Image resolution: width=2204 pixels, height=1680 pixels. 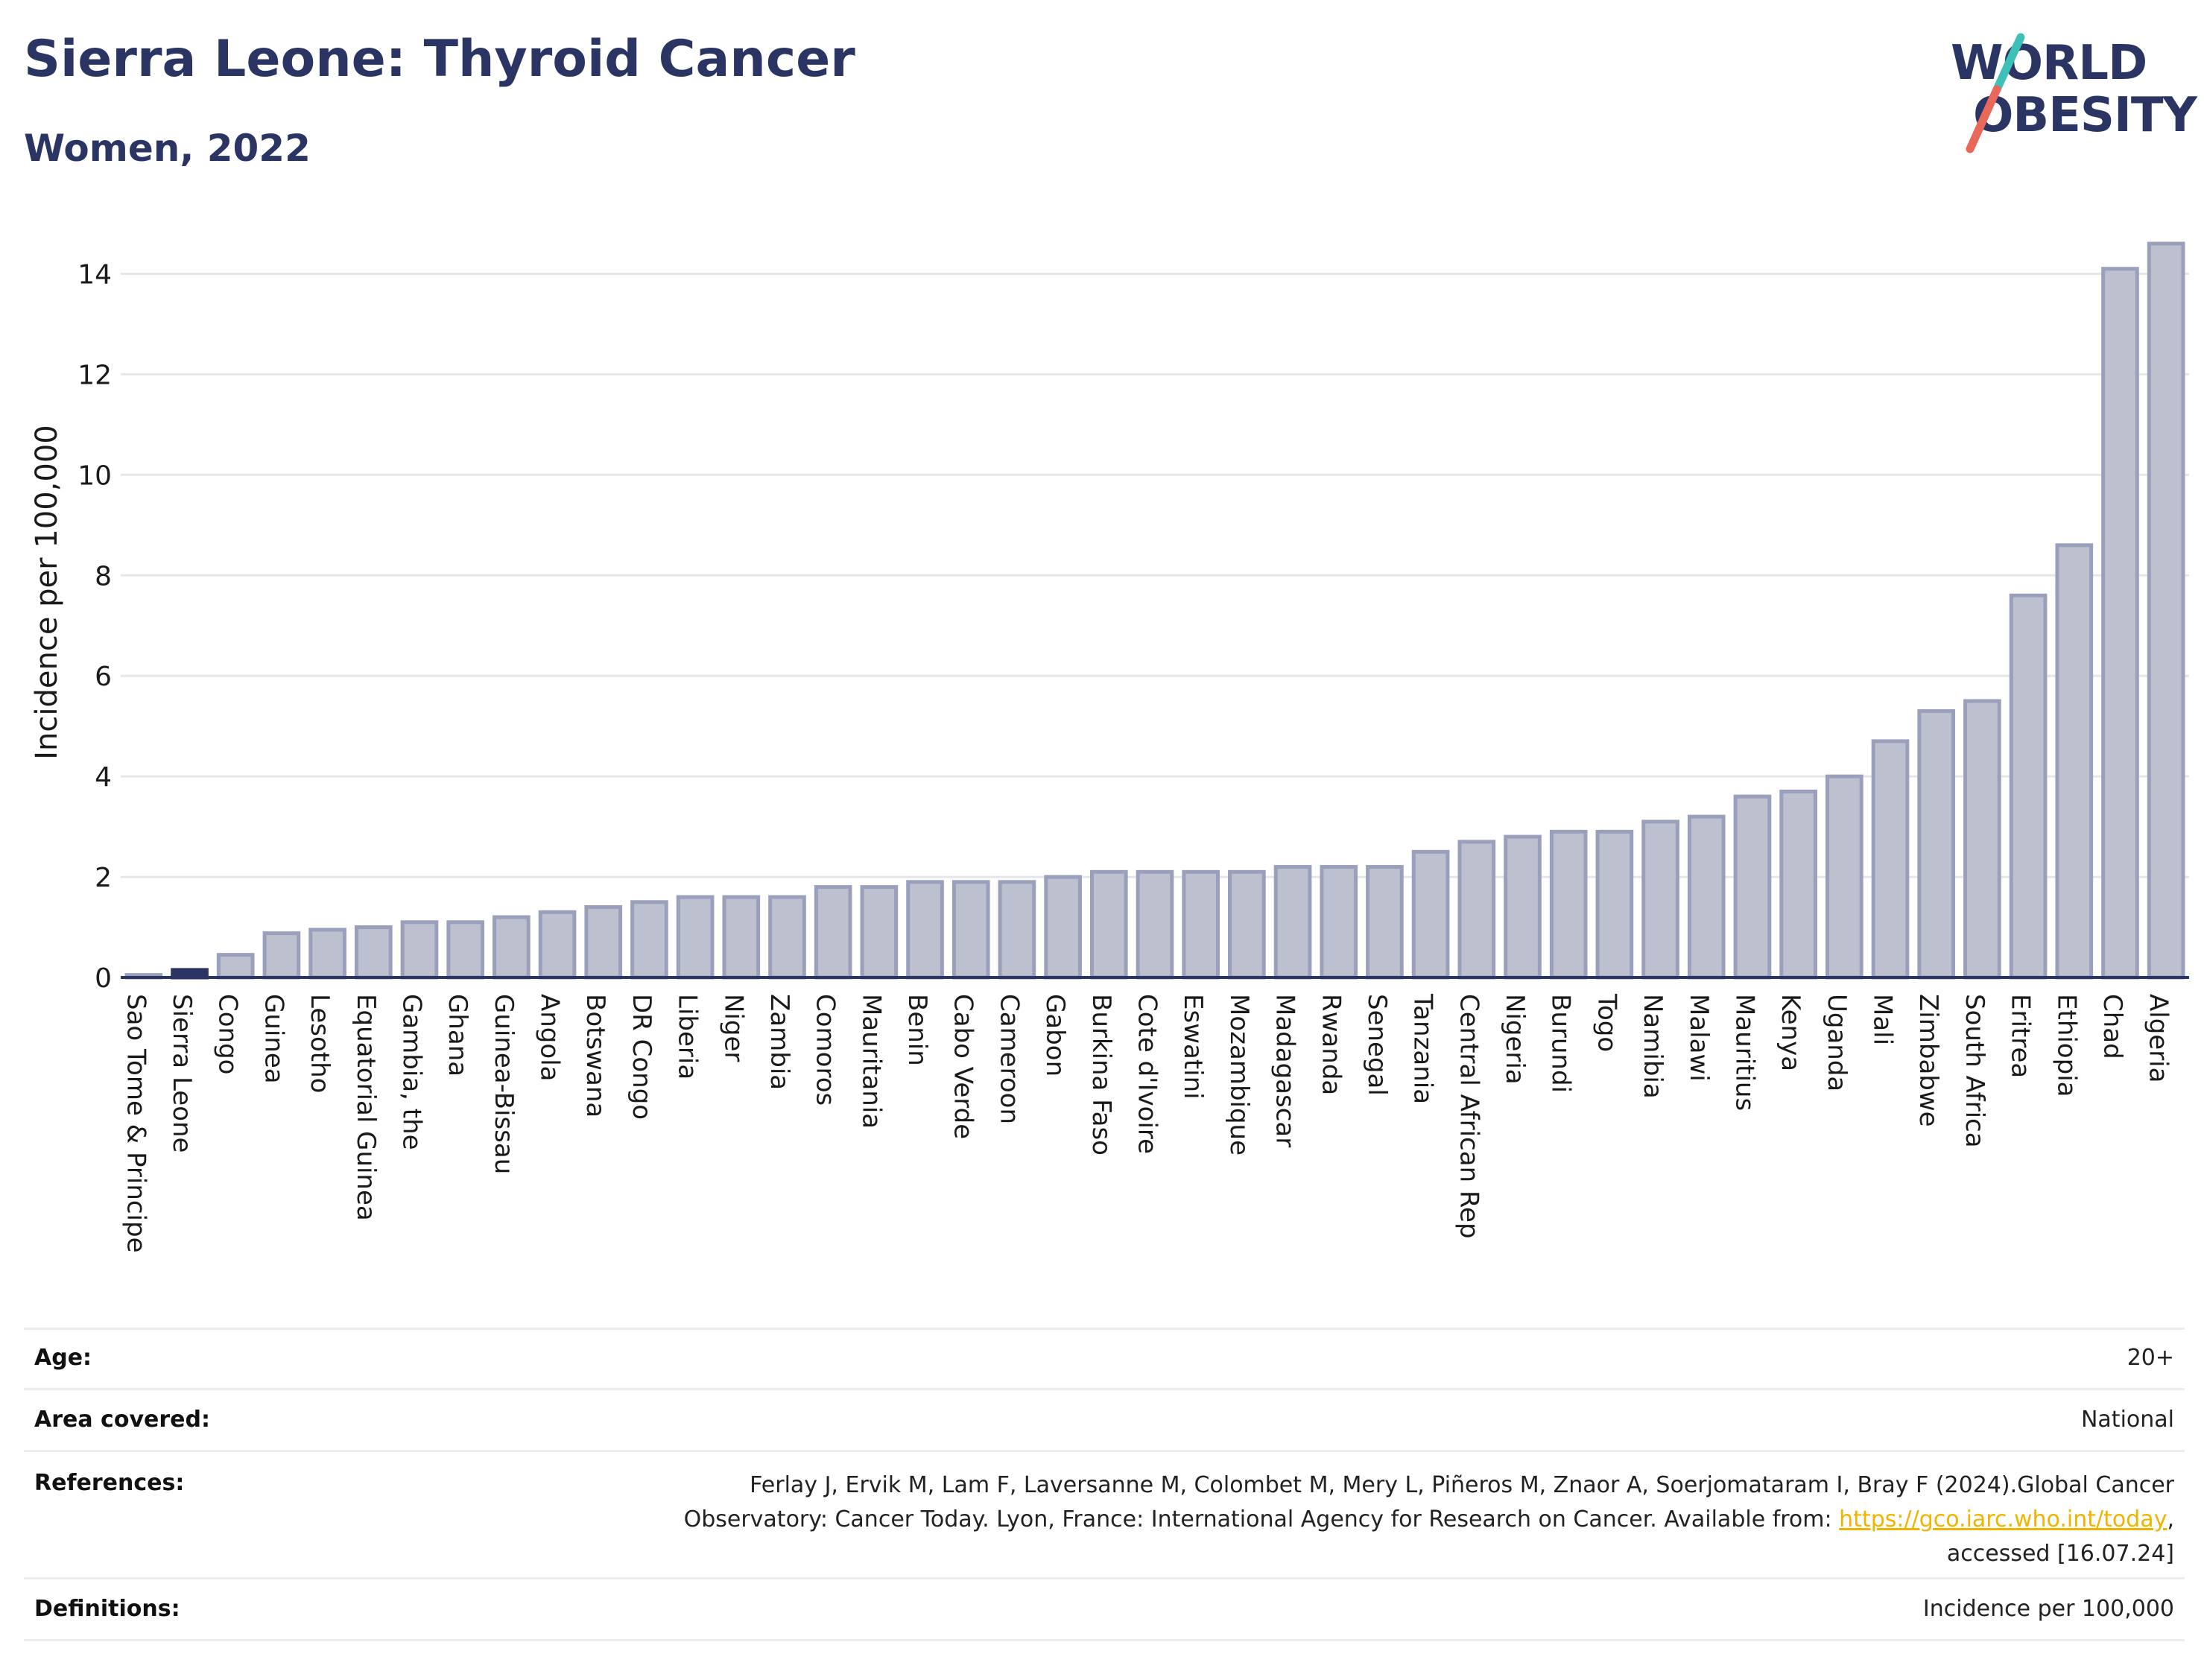 What do you see at coordinates (1239, 1075) in the screenshot?
I see `x-tick-label: Mozambique` at bounding box center [1239, 1075].